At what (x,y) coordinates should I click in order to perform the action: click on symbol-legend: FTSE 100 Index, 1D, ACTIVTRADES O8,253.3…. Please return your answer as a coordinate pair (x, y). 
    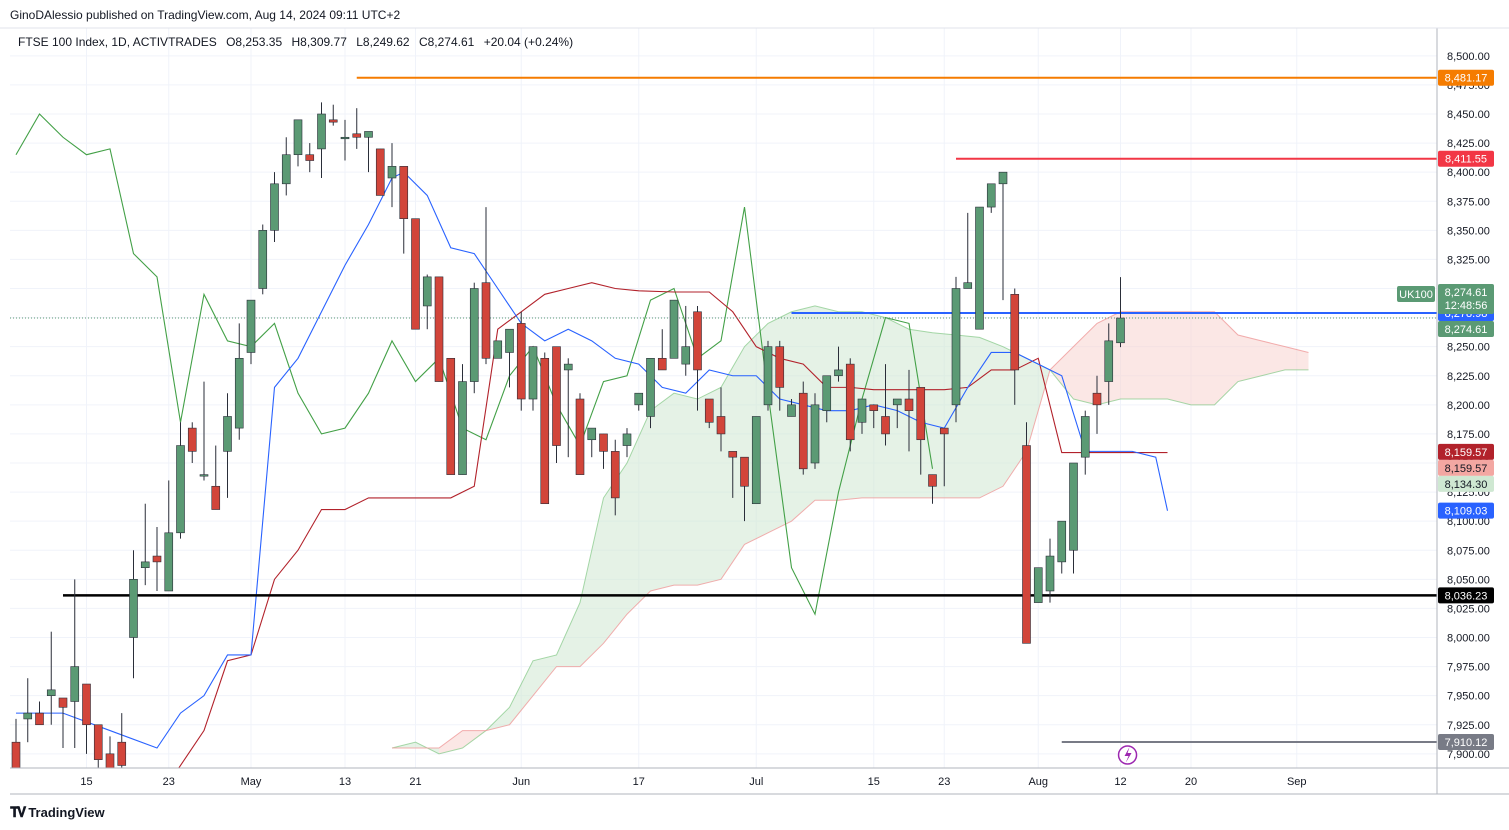
    Looking at the image, I should click on (298, 42).